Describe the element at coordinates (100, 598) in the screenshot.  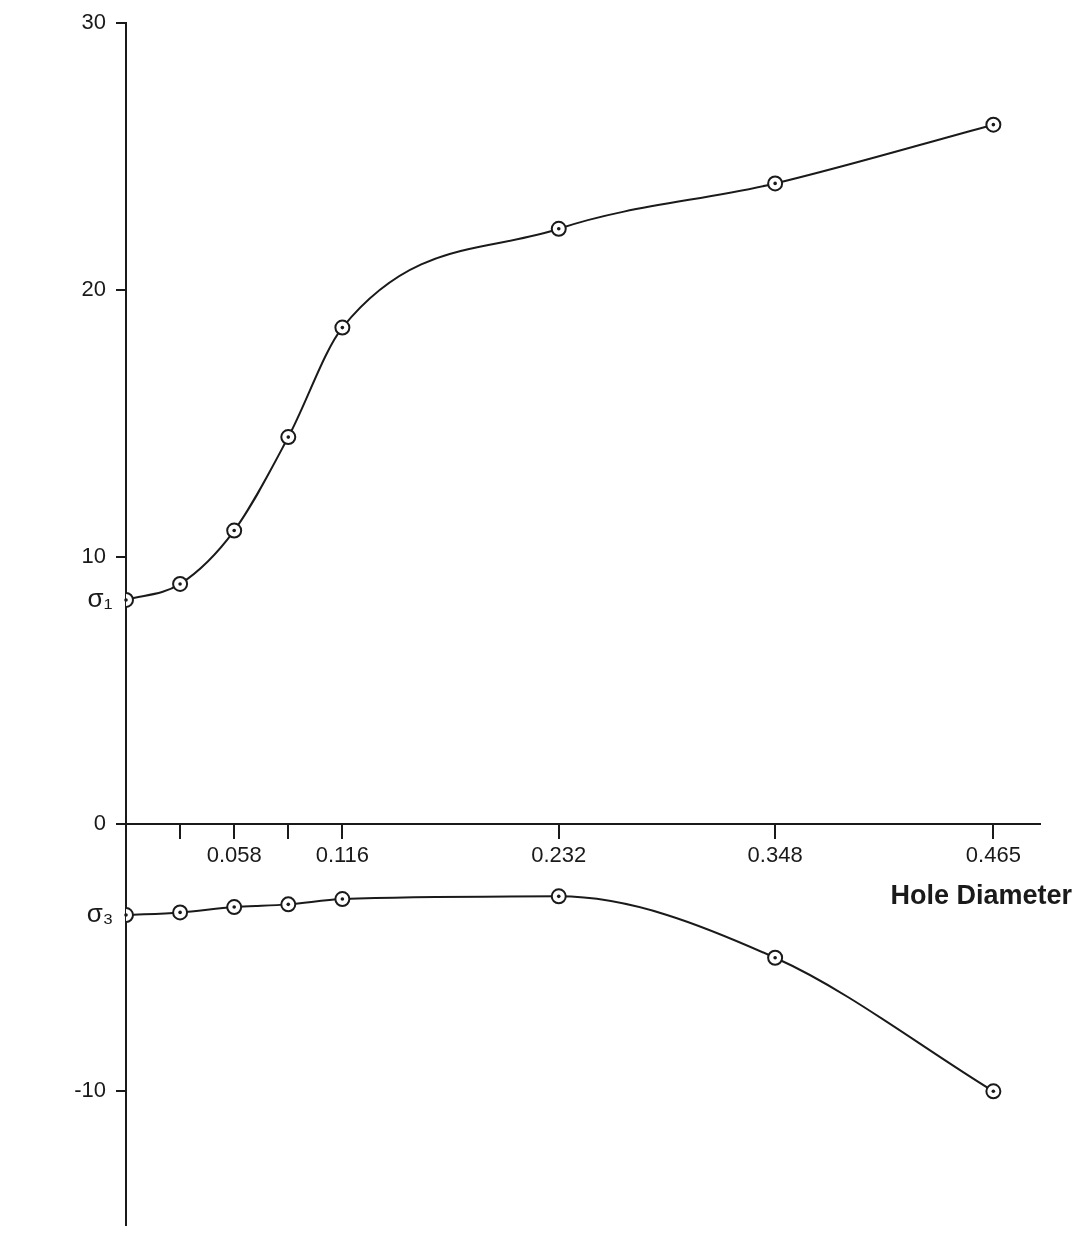
I see `series-label: σ₁` at that location.